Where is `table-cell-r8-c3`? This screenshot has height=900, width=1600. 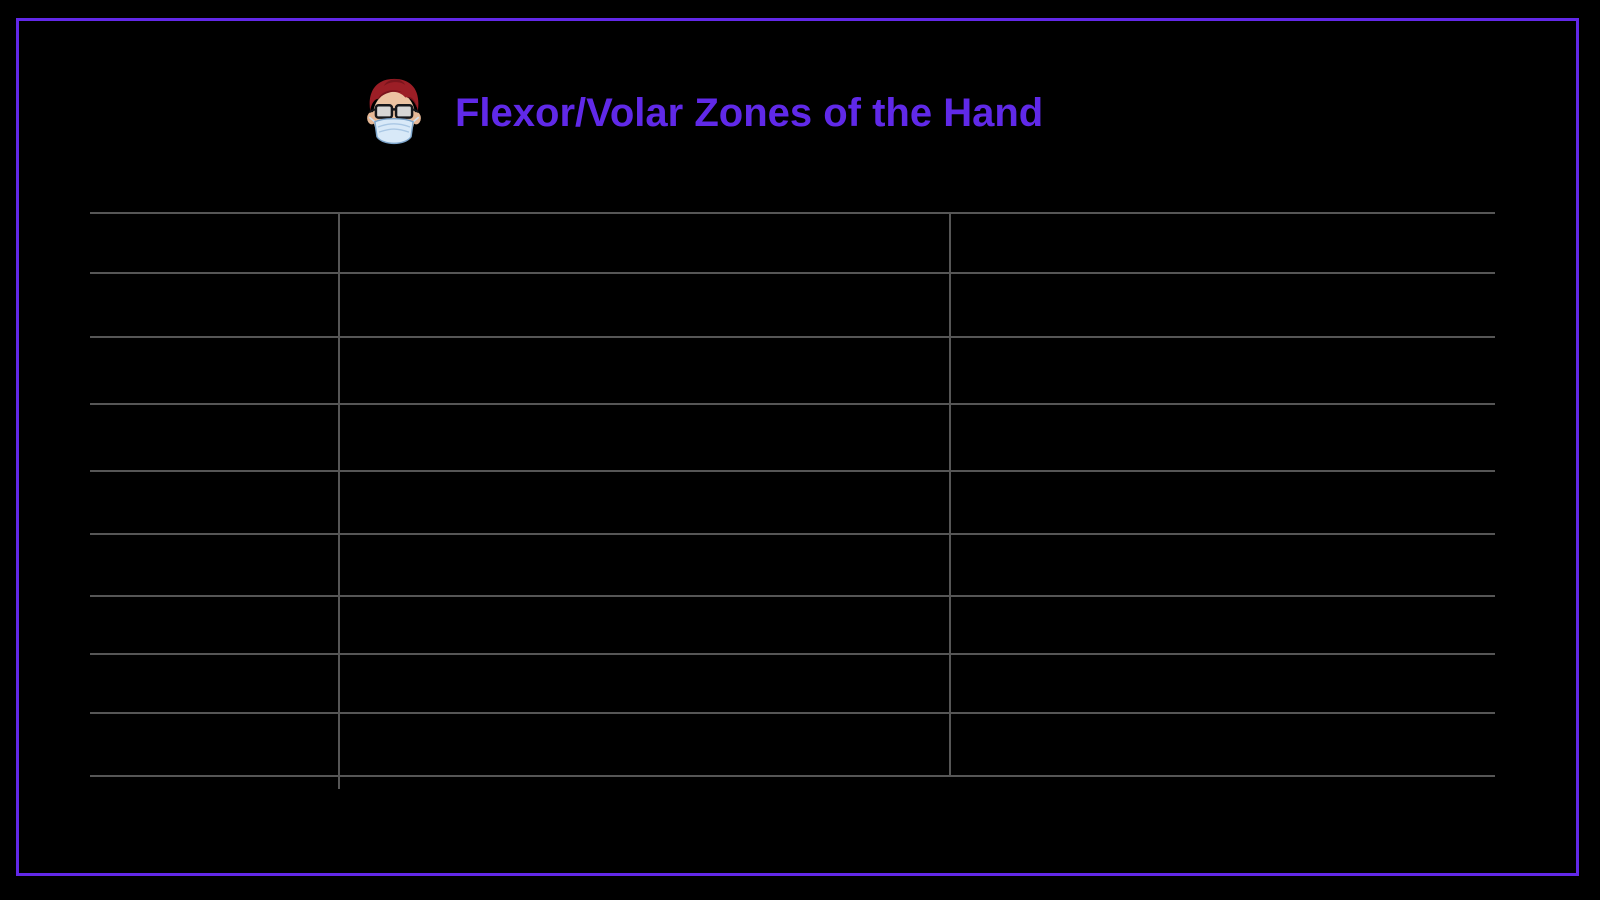
table-cell-r8-c3 is located at coordinates (1223, 684).